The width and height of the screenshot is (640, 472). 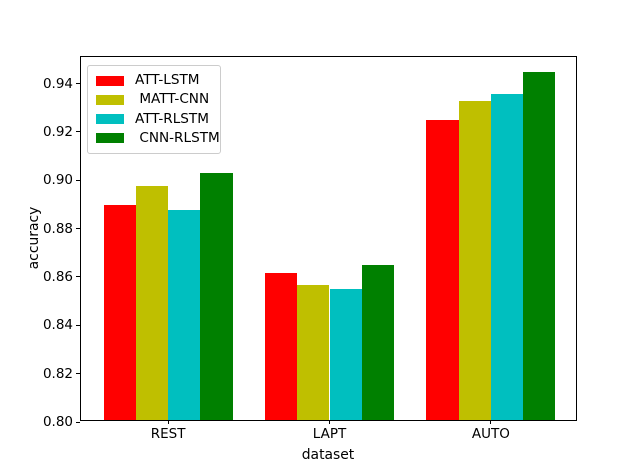 I want to click on bar-att-lstm-lapt, so click(x=281, y=346).